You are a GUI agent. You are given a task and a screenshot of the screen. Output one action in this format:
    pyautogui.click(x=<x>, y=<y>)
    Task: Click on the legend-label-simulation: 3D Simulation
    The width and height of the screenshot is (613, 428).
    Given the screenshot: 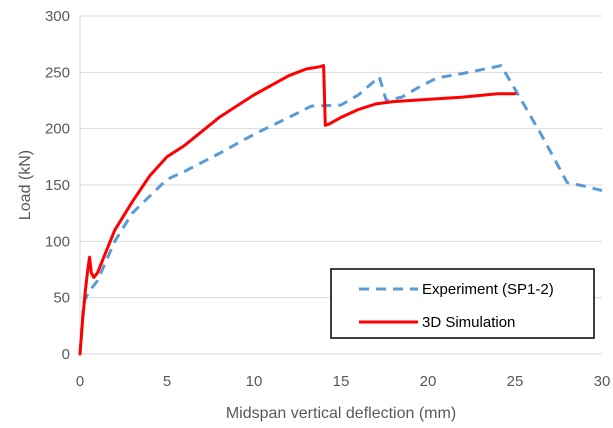 What is the action you would take?
    pyautogui.click(x=468, y=322)
    